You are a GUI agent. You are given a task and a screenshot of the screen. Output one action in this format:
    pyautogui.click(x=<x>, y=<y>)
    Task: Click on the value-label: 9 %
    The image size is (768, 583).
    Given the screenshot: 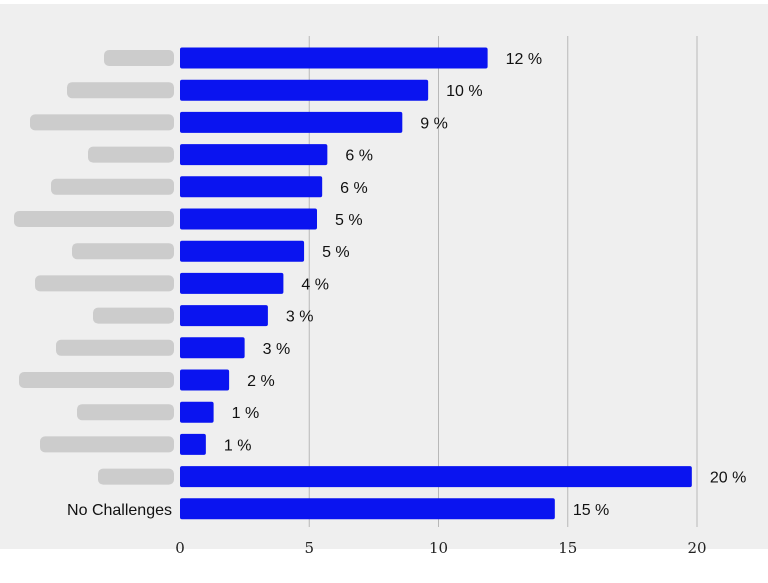 What is the action you would take?
    pyautogui.click(x=434, y=123)
    